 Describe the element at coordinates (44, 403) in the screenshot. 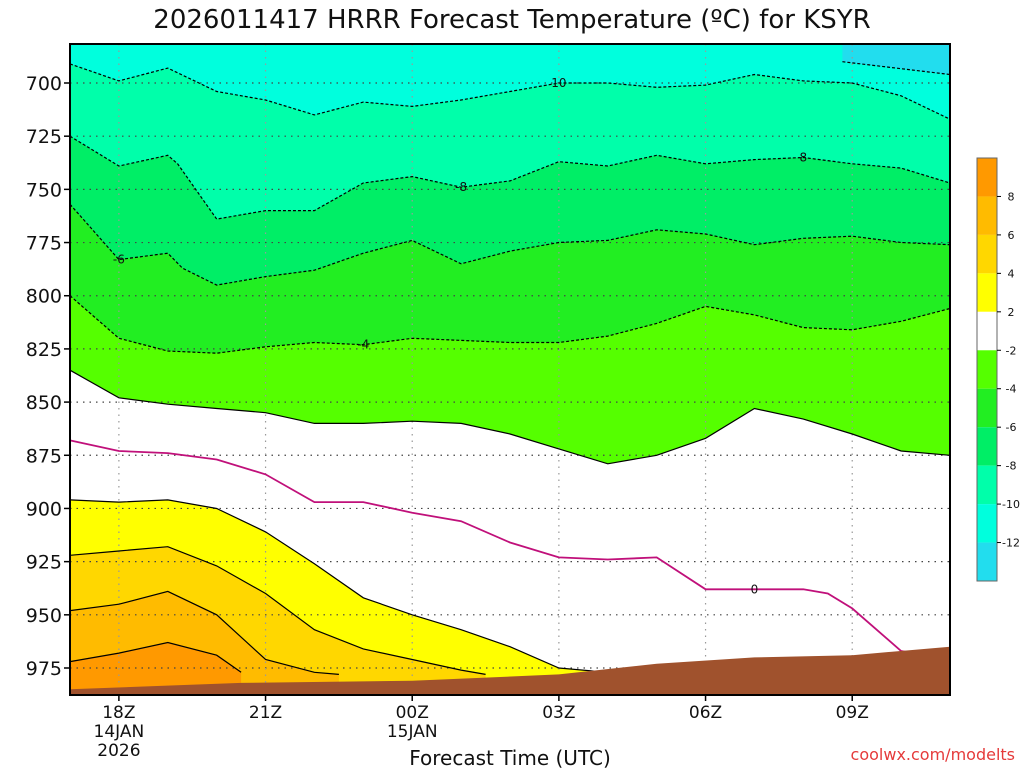

I see `y-tick-label: 850` at that location.